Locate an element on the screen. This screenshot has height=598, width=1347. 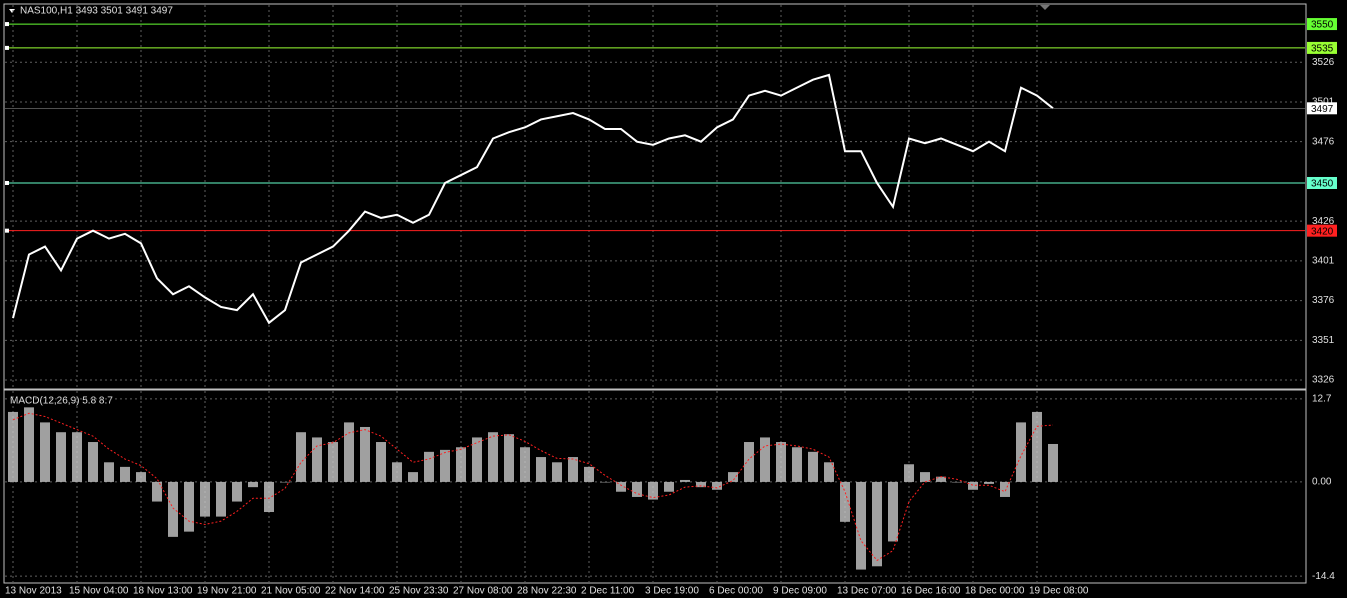
shift-marker is located at coordinates (1045, 7).